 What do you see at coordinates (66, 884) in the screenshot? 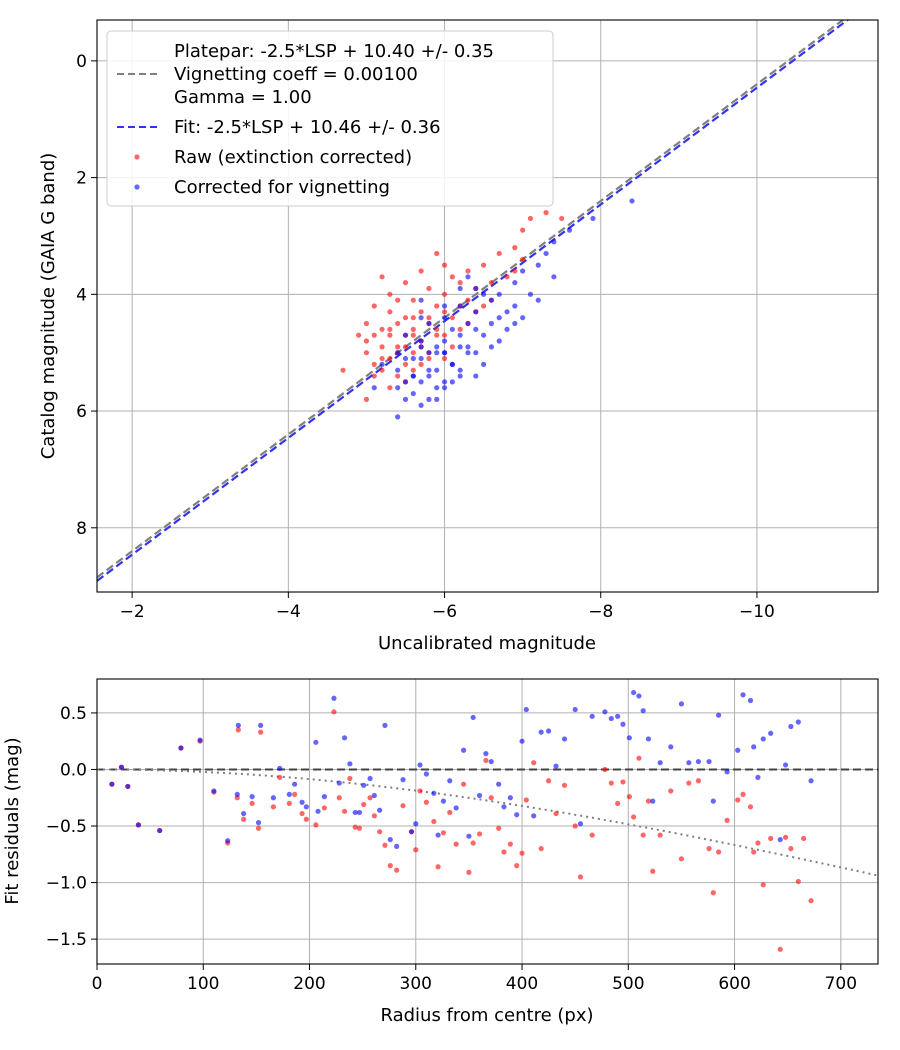
I see `y-tick-label: −1.0` at bounding box center [66, 884].